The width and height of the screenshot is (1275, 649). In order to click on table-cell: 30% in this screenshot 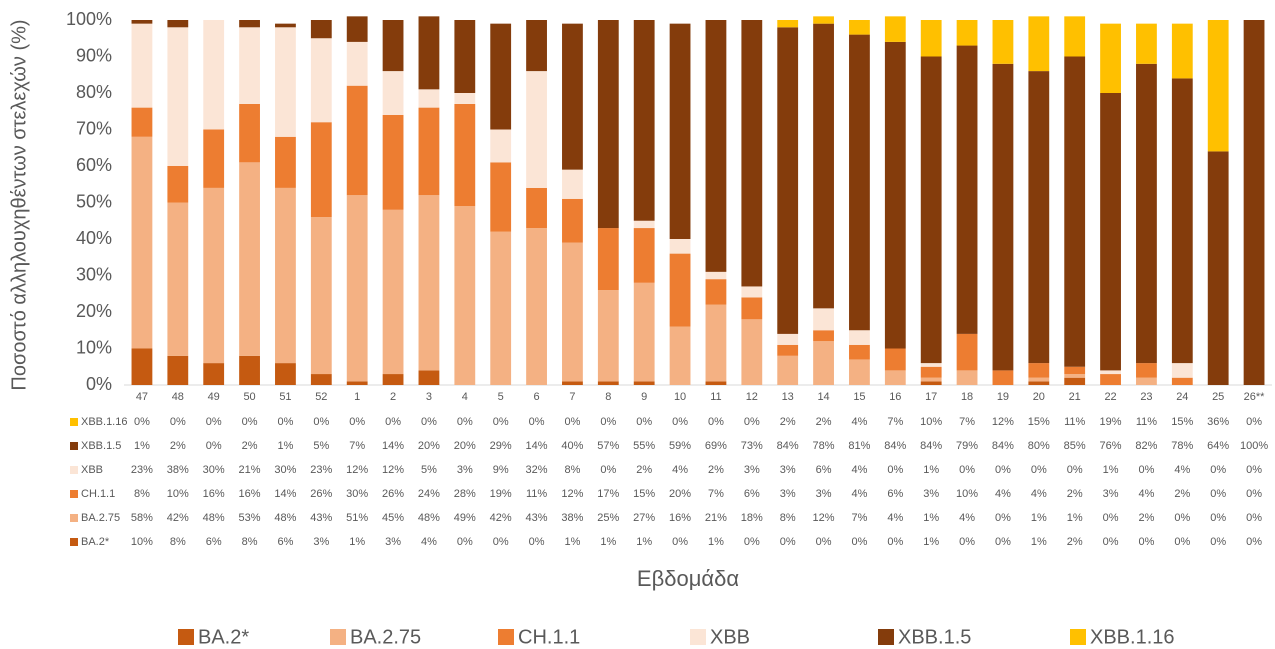, I will do `click(214, 470)`.